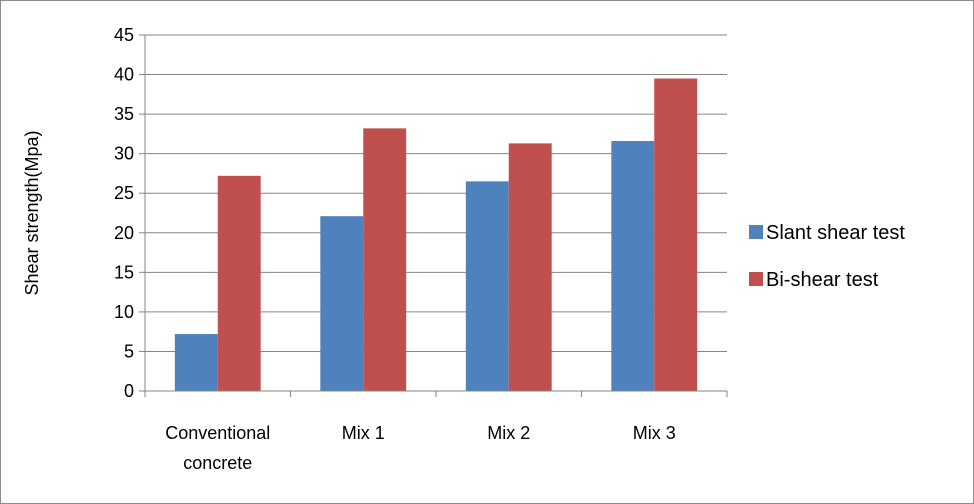 The height and width of the screenshot is (504, 974). I want to click on y-tick-label-25: 25, so click(124, 193).